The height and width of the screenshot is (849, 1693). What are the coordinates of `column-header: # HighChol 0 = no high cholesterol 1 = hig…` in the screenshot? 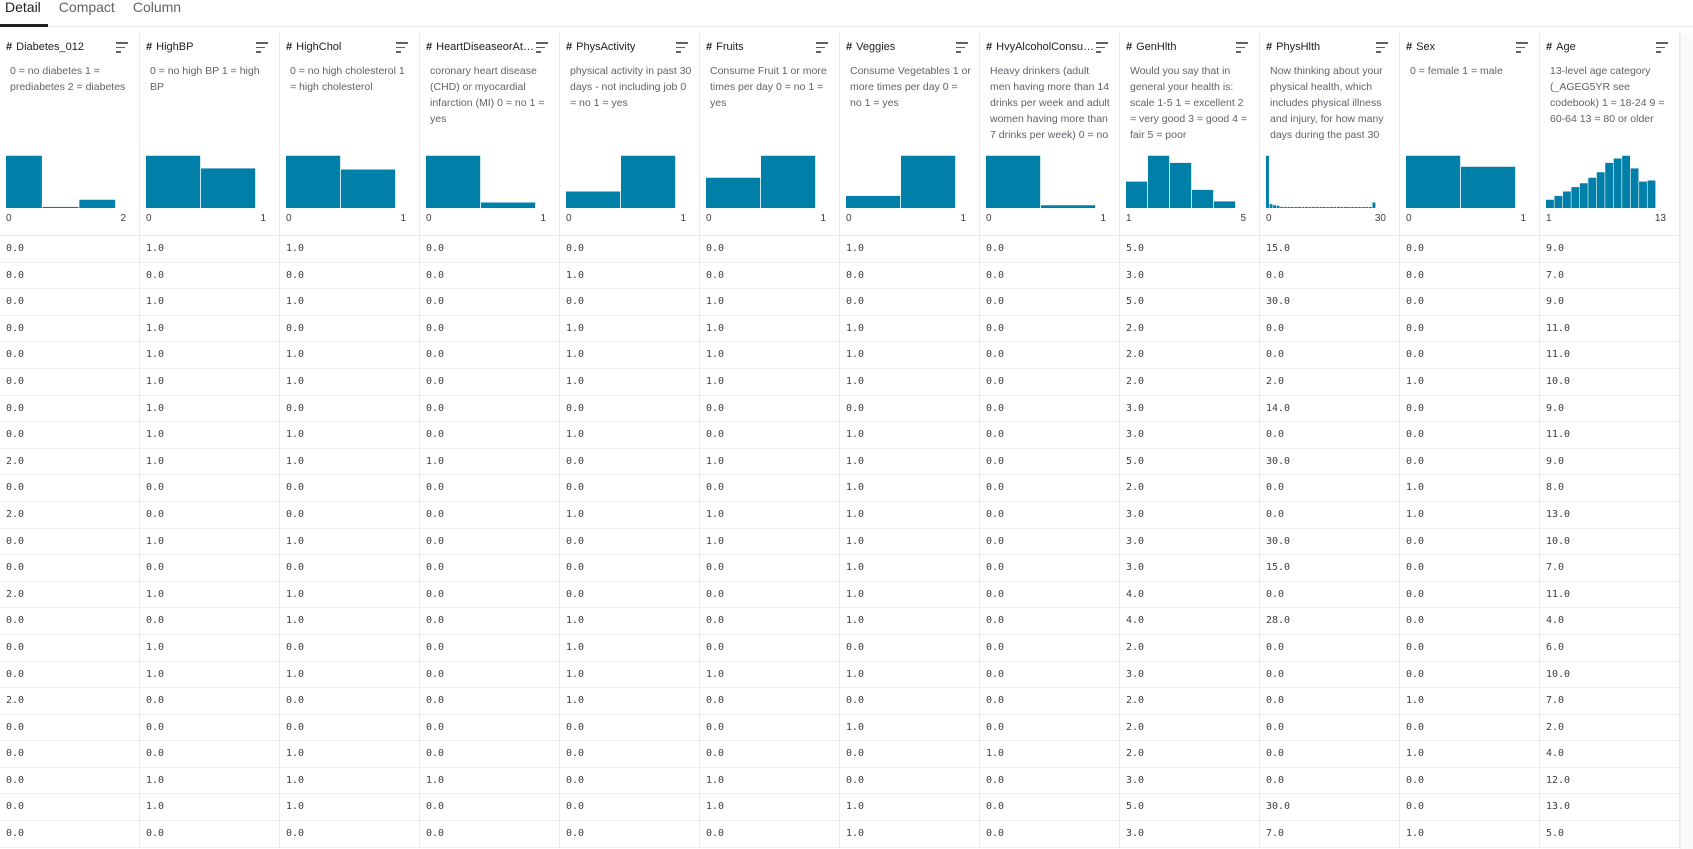 It's located at (350, 134).